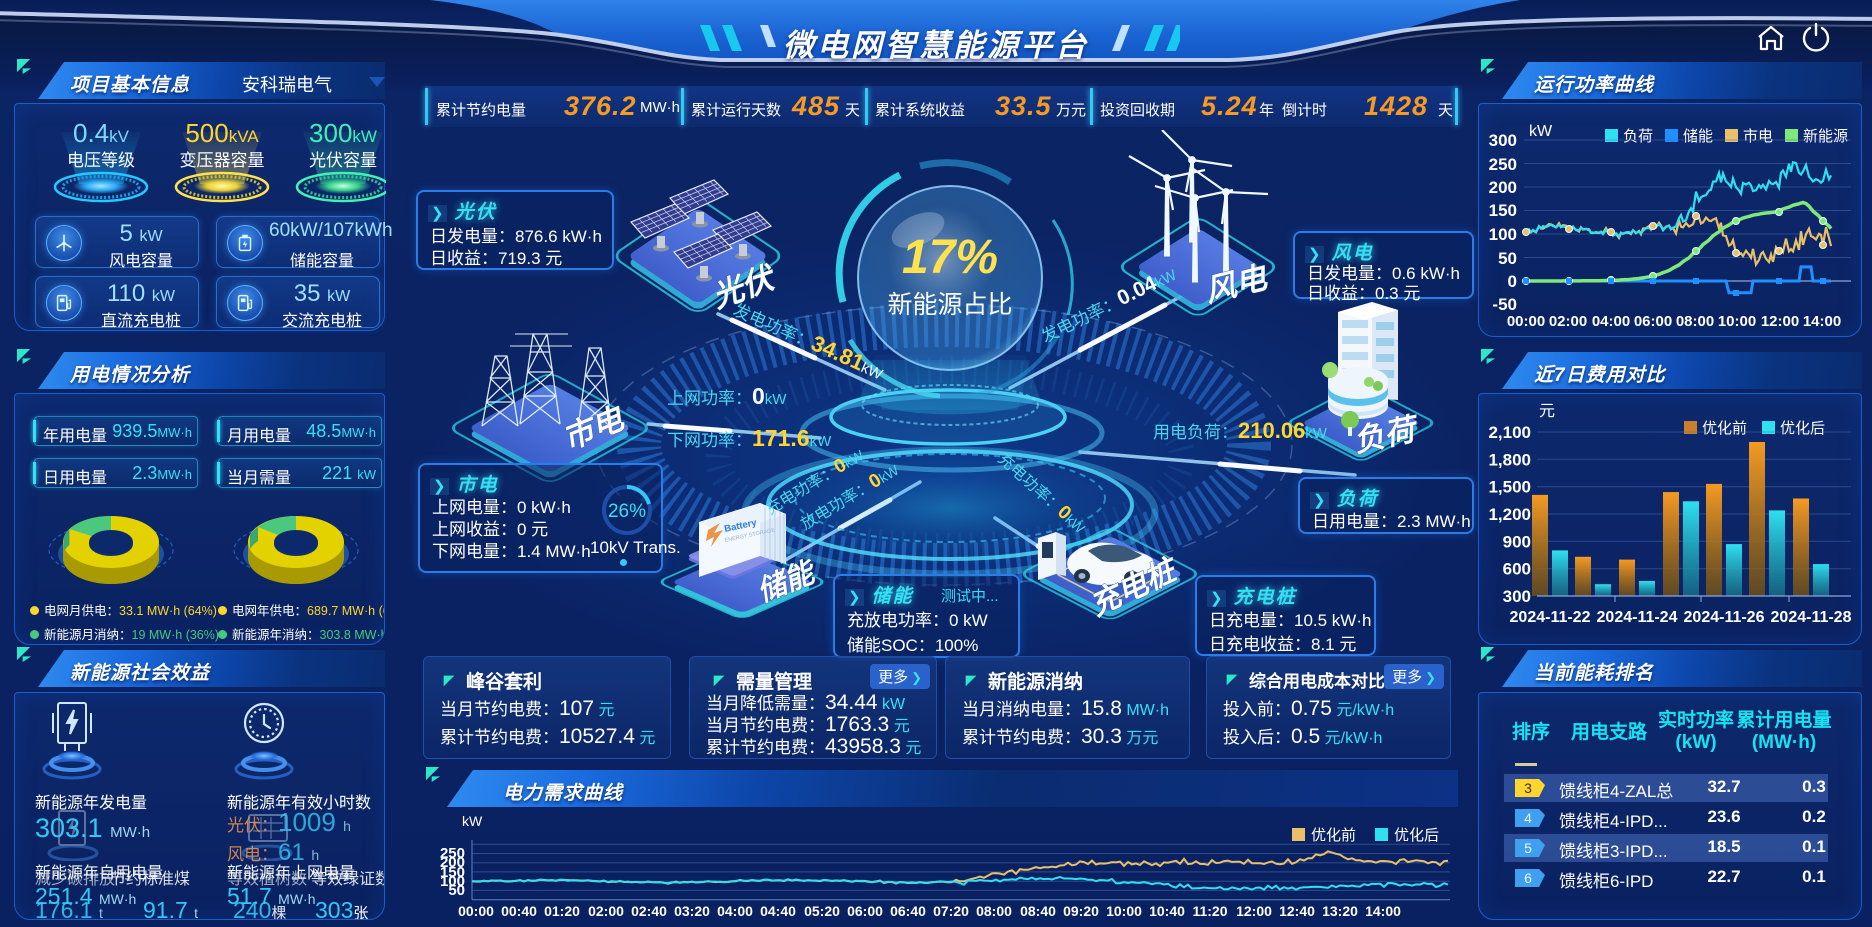 The width and height of the screenshot is (1872, 927). Describe the element at coordinates (1512, 281) in the screenshot. I see `svg-text: 0` at that location.